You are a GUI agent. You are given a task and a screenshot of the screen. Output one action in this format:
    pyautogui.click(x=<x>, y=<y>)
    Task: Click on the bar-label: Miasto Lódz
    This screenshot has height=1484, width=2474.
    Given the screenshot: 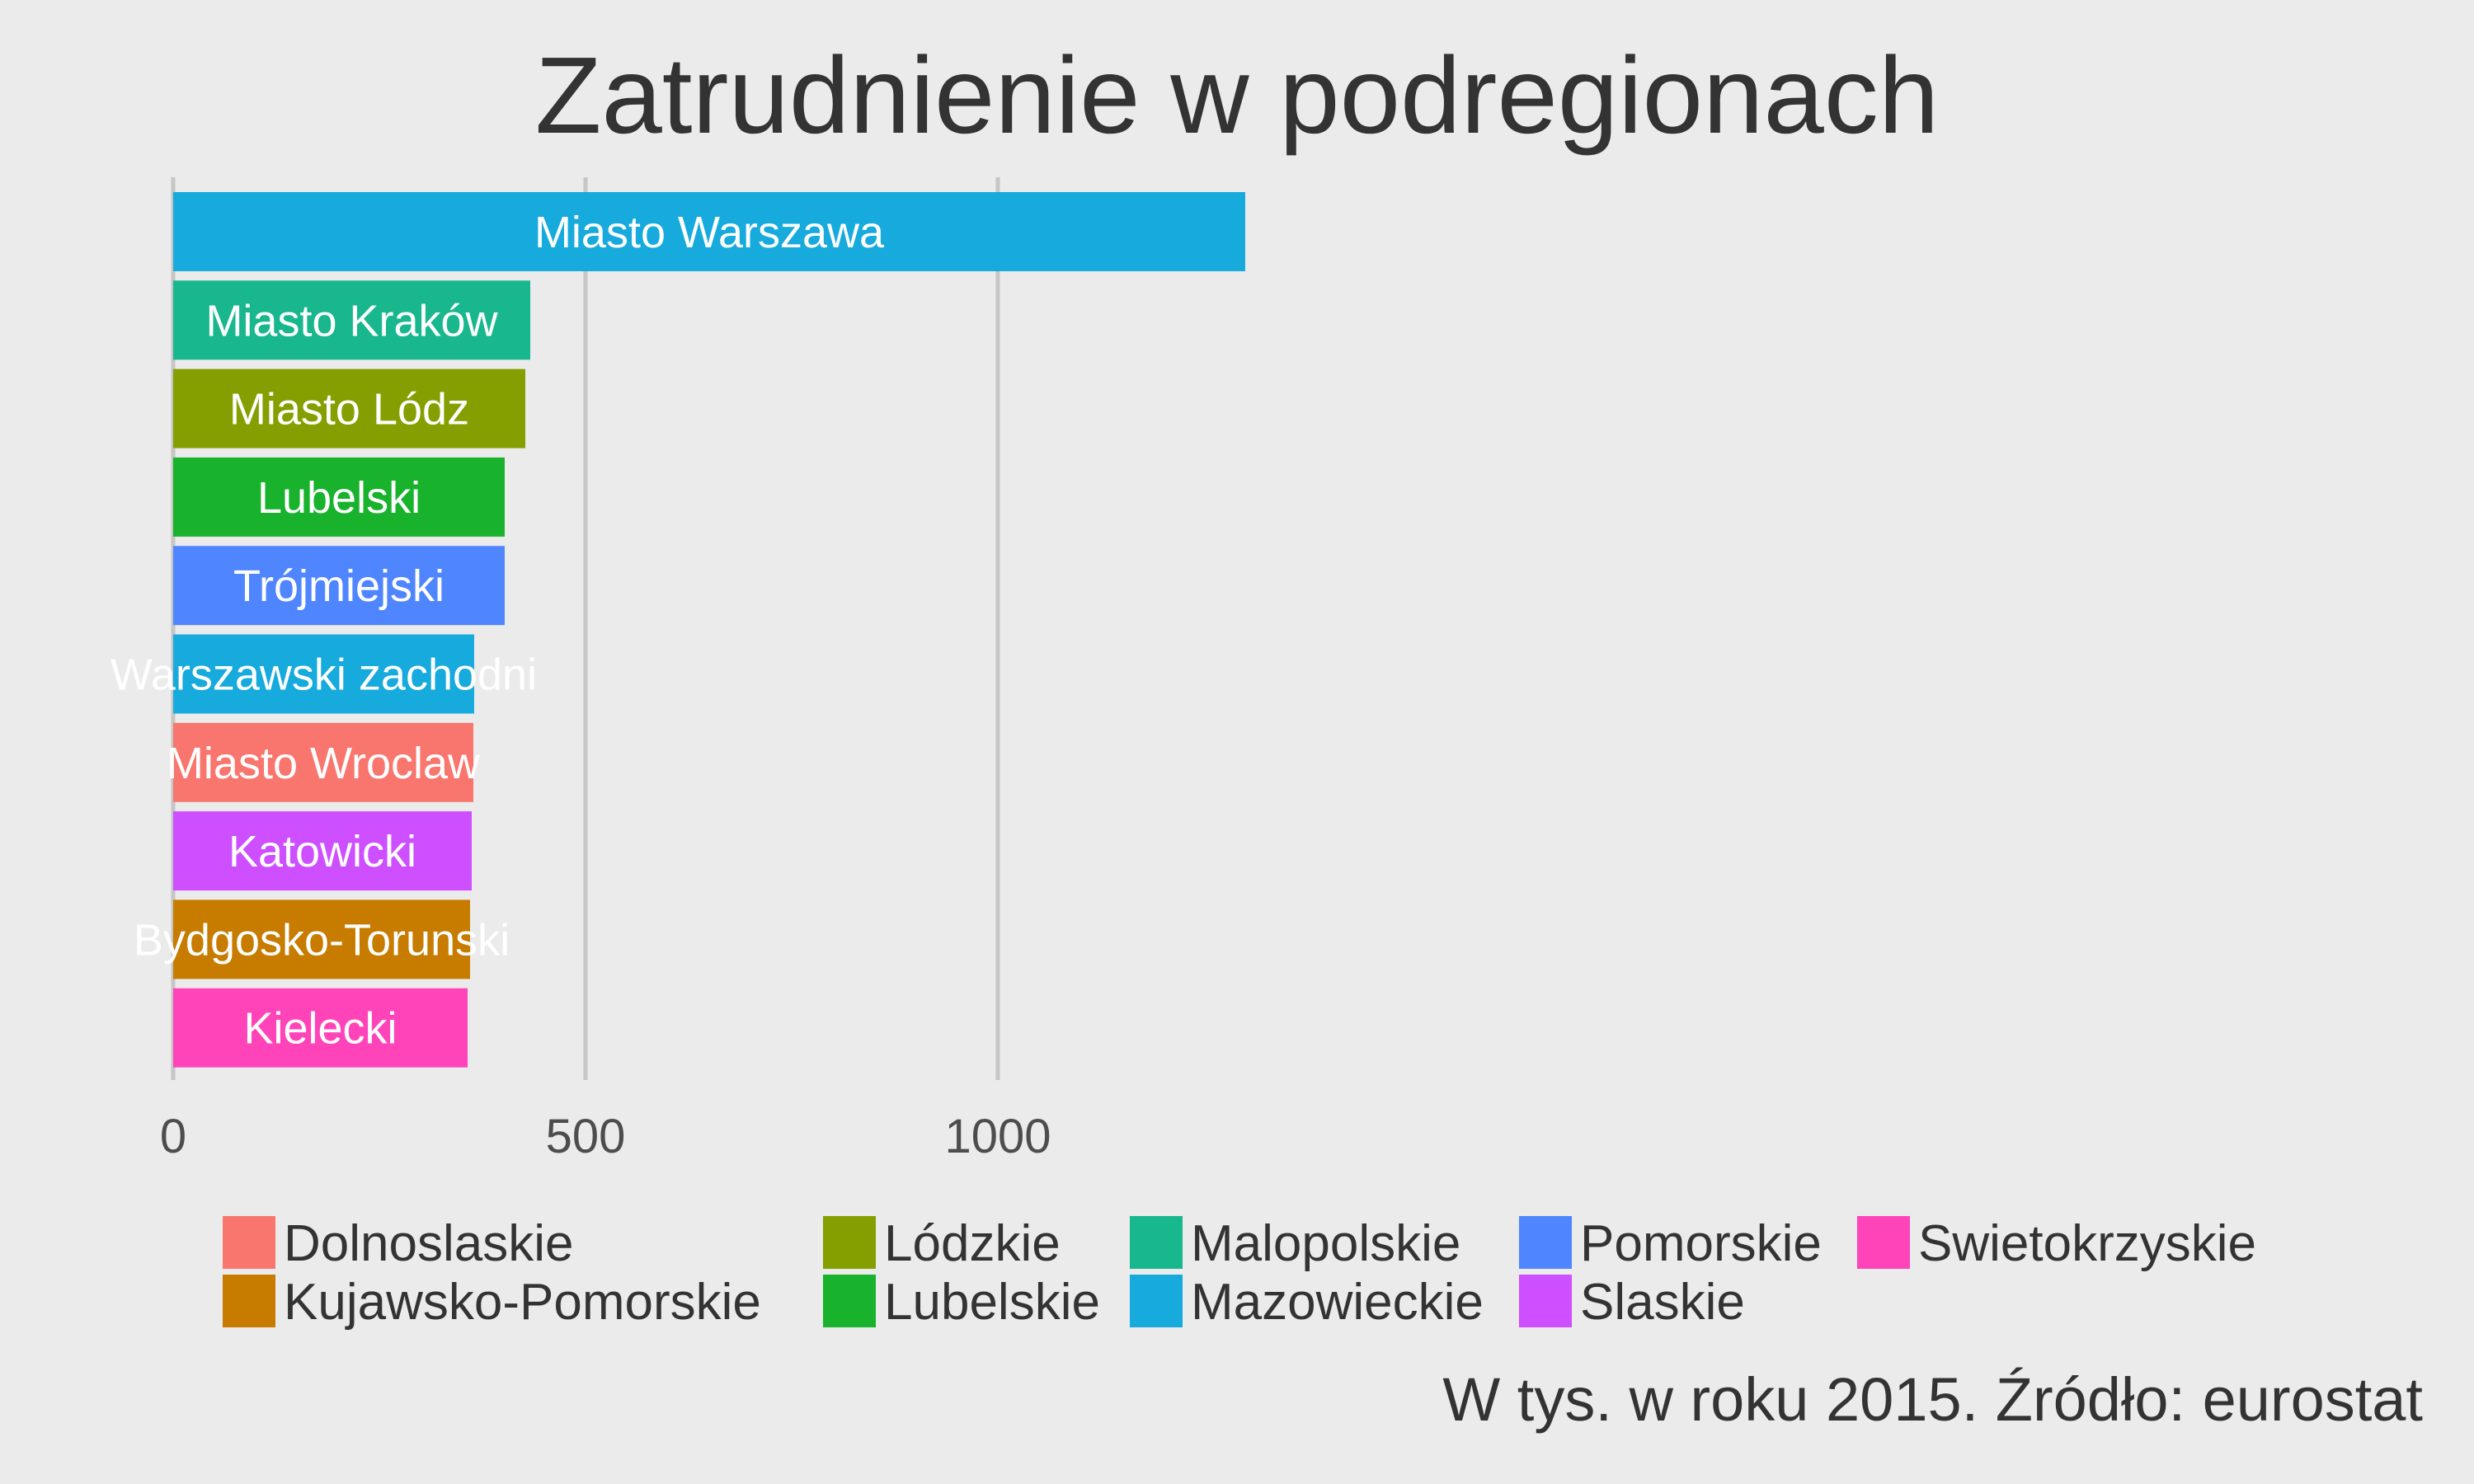 What is the action you would take?
    pyautogui.click(x=349, y=409)
    